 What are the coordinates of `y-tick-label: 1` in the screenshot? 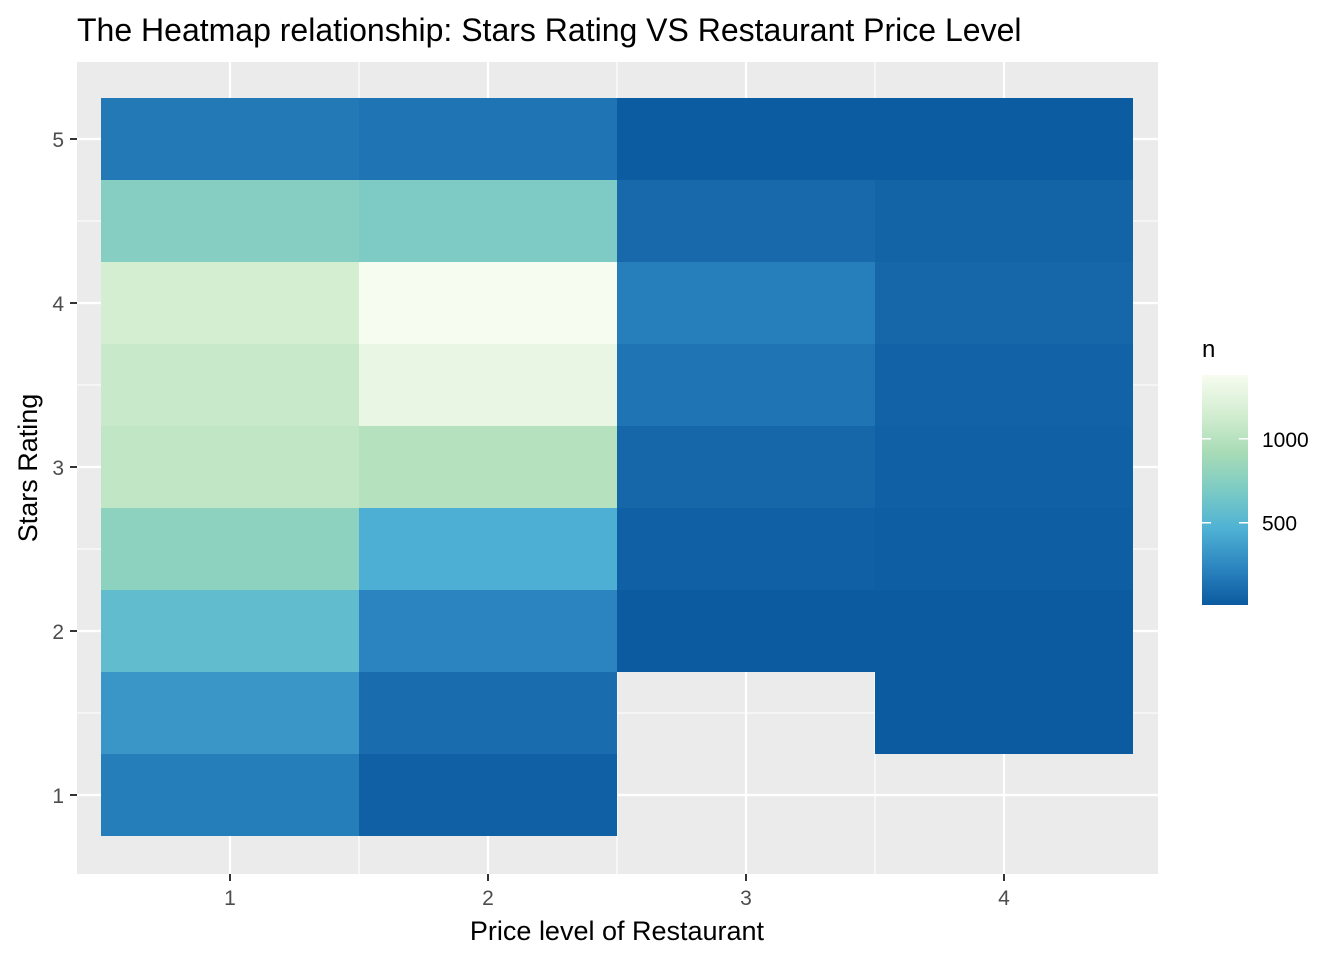 It's located at (58, 796).